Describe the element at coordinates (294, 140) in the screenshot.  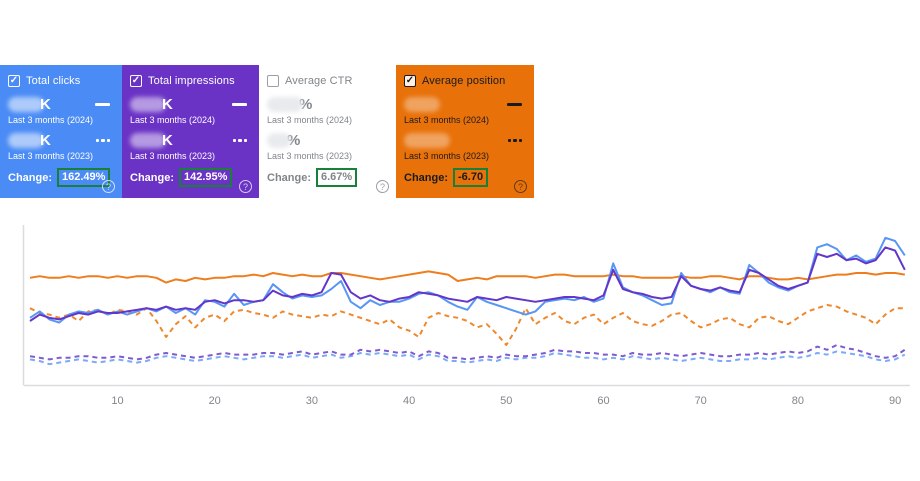
I see `value-suffix-2023: %` at that location.